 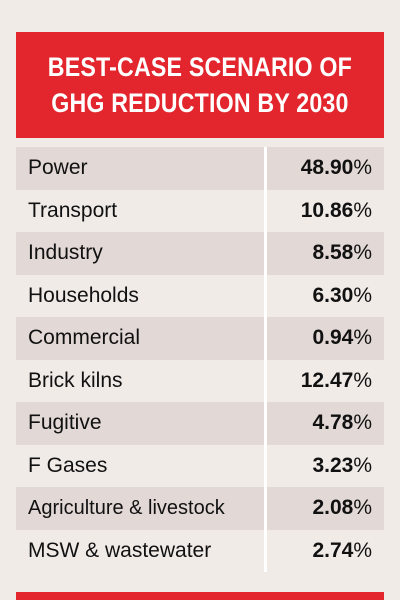 I want to click on reduction-value: 6.30%, so click(x=342, y=295).